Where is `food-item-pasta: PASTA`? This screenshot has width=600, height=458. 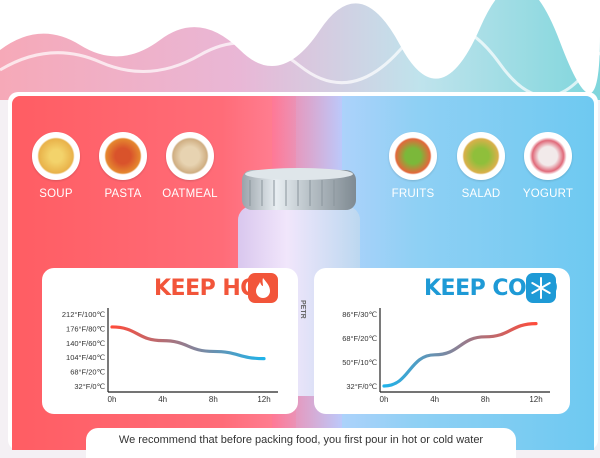
food-item-pasta: PASTA is located at coordinates (123, 166).